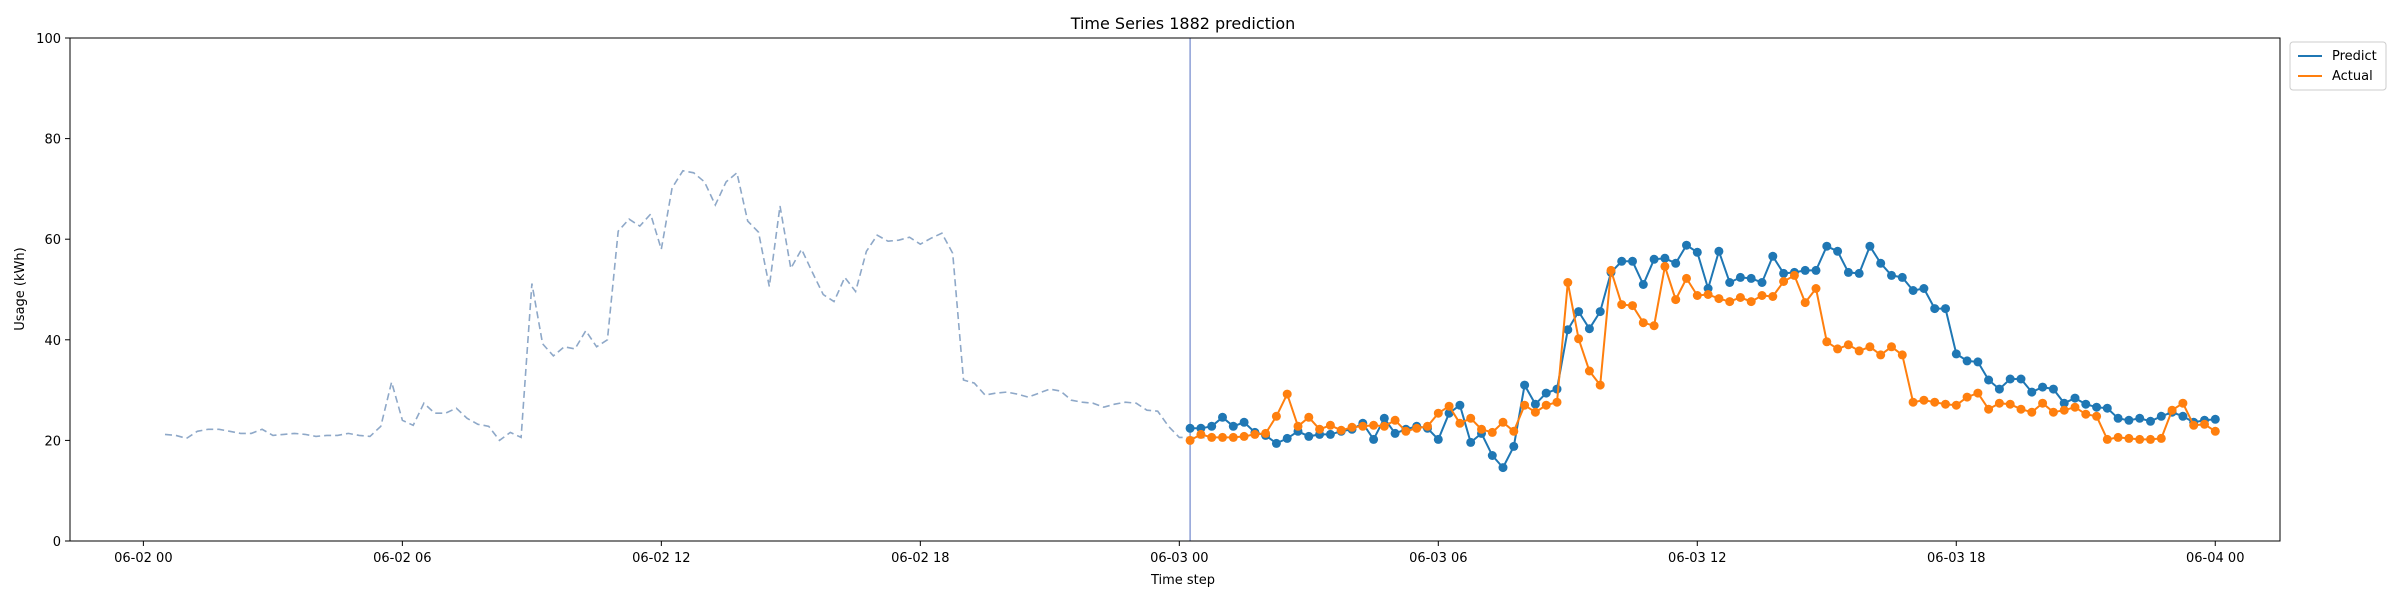 This screenshot has height=600, width=2400. I want to click on actual-series-line, so click(1702, 354).